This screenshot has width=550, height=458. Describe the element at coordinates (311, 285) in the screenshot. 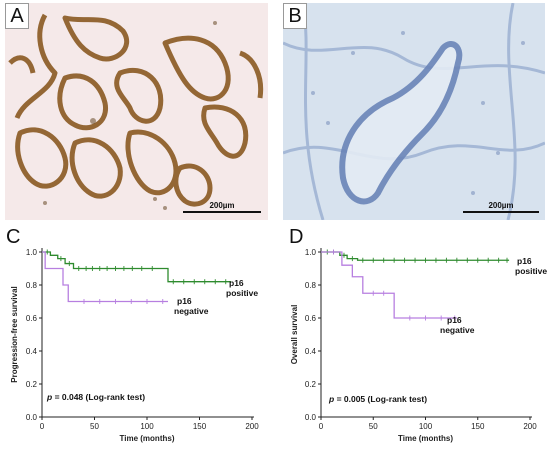

I see `y-tick-label-d: 0.8` at that location.